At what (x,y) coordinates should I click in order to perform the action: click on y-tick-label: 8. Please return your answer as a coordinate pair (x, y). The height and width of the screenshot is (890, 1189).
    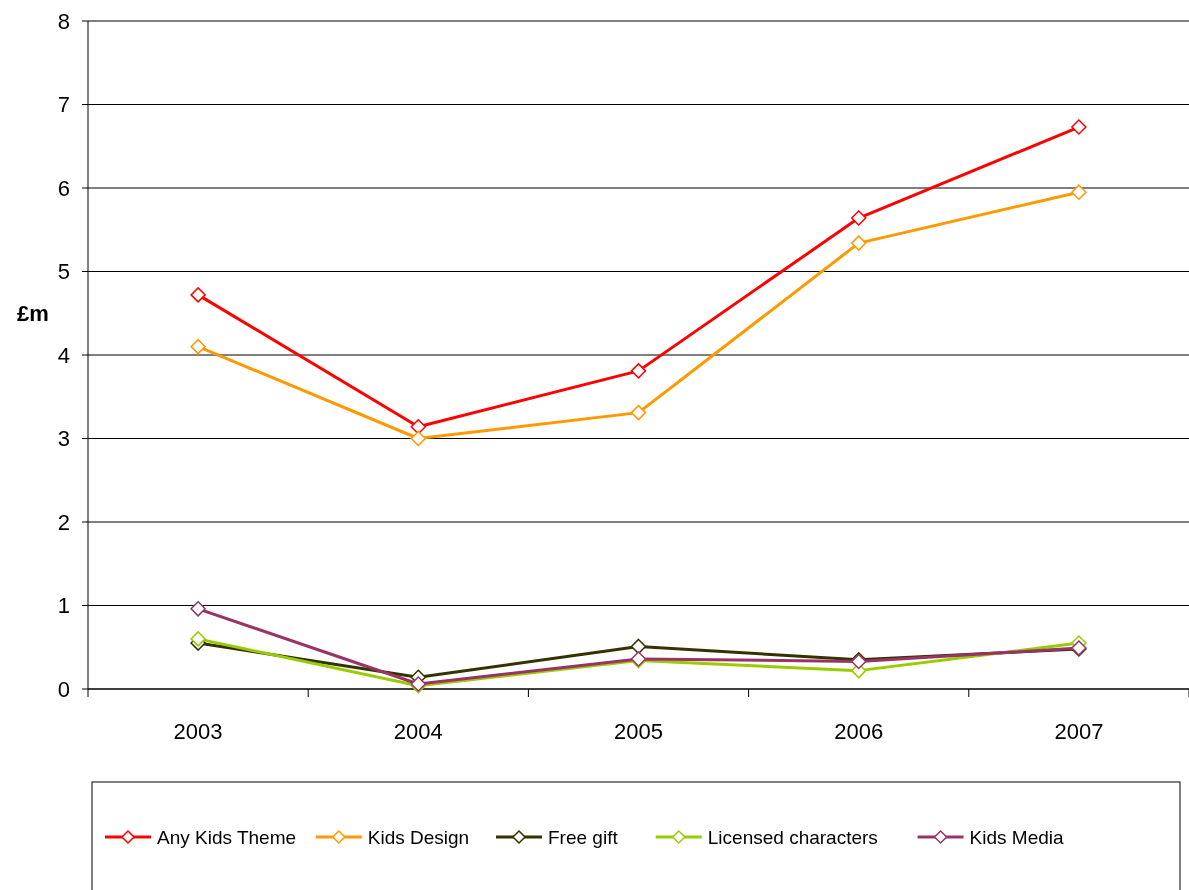
    Looking at the image, I should click on (63, 21).